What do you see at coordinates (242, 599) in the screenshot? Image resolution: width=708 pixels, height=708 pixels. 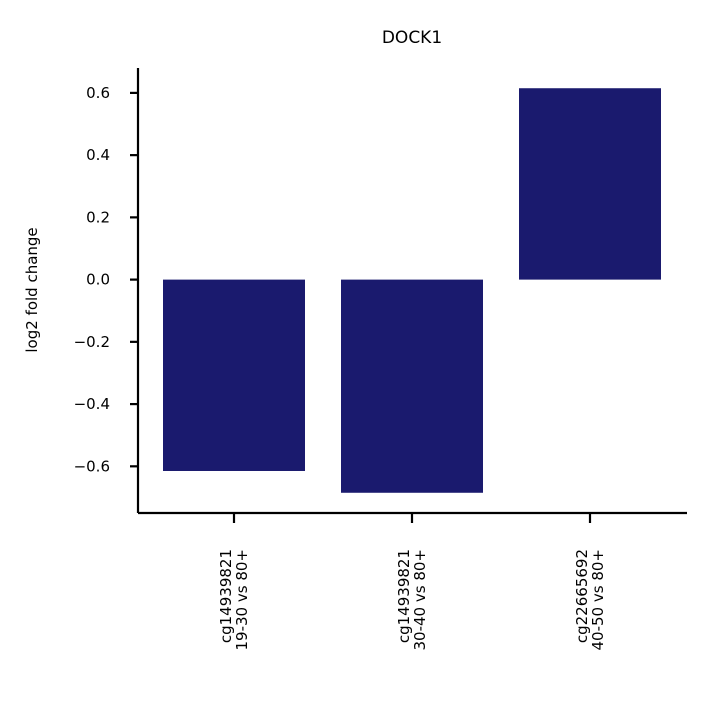 I see `x-tick-label-line2: 19-30 vs 80+` at bounding box center [242, 599].